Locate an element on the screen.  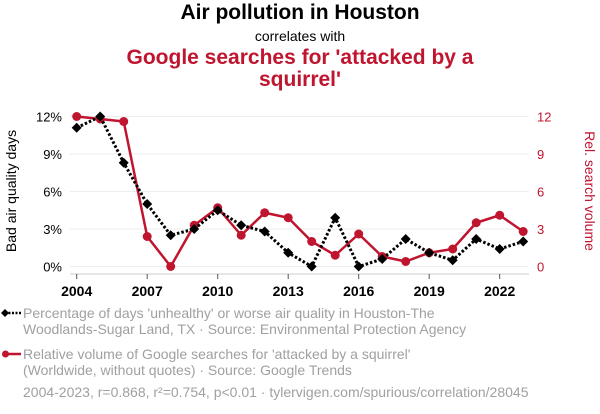
right-tick-label: 12 is located at coordinates (544, 117).